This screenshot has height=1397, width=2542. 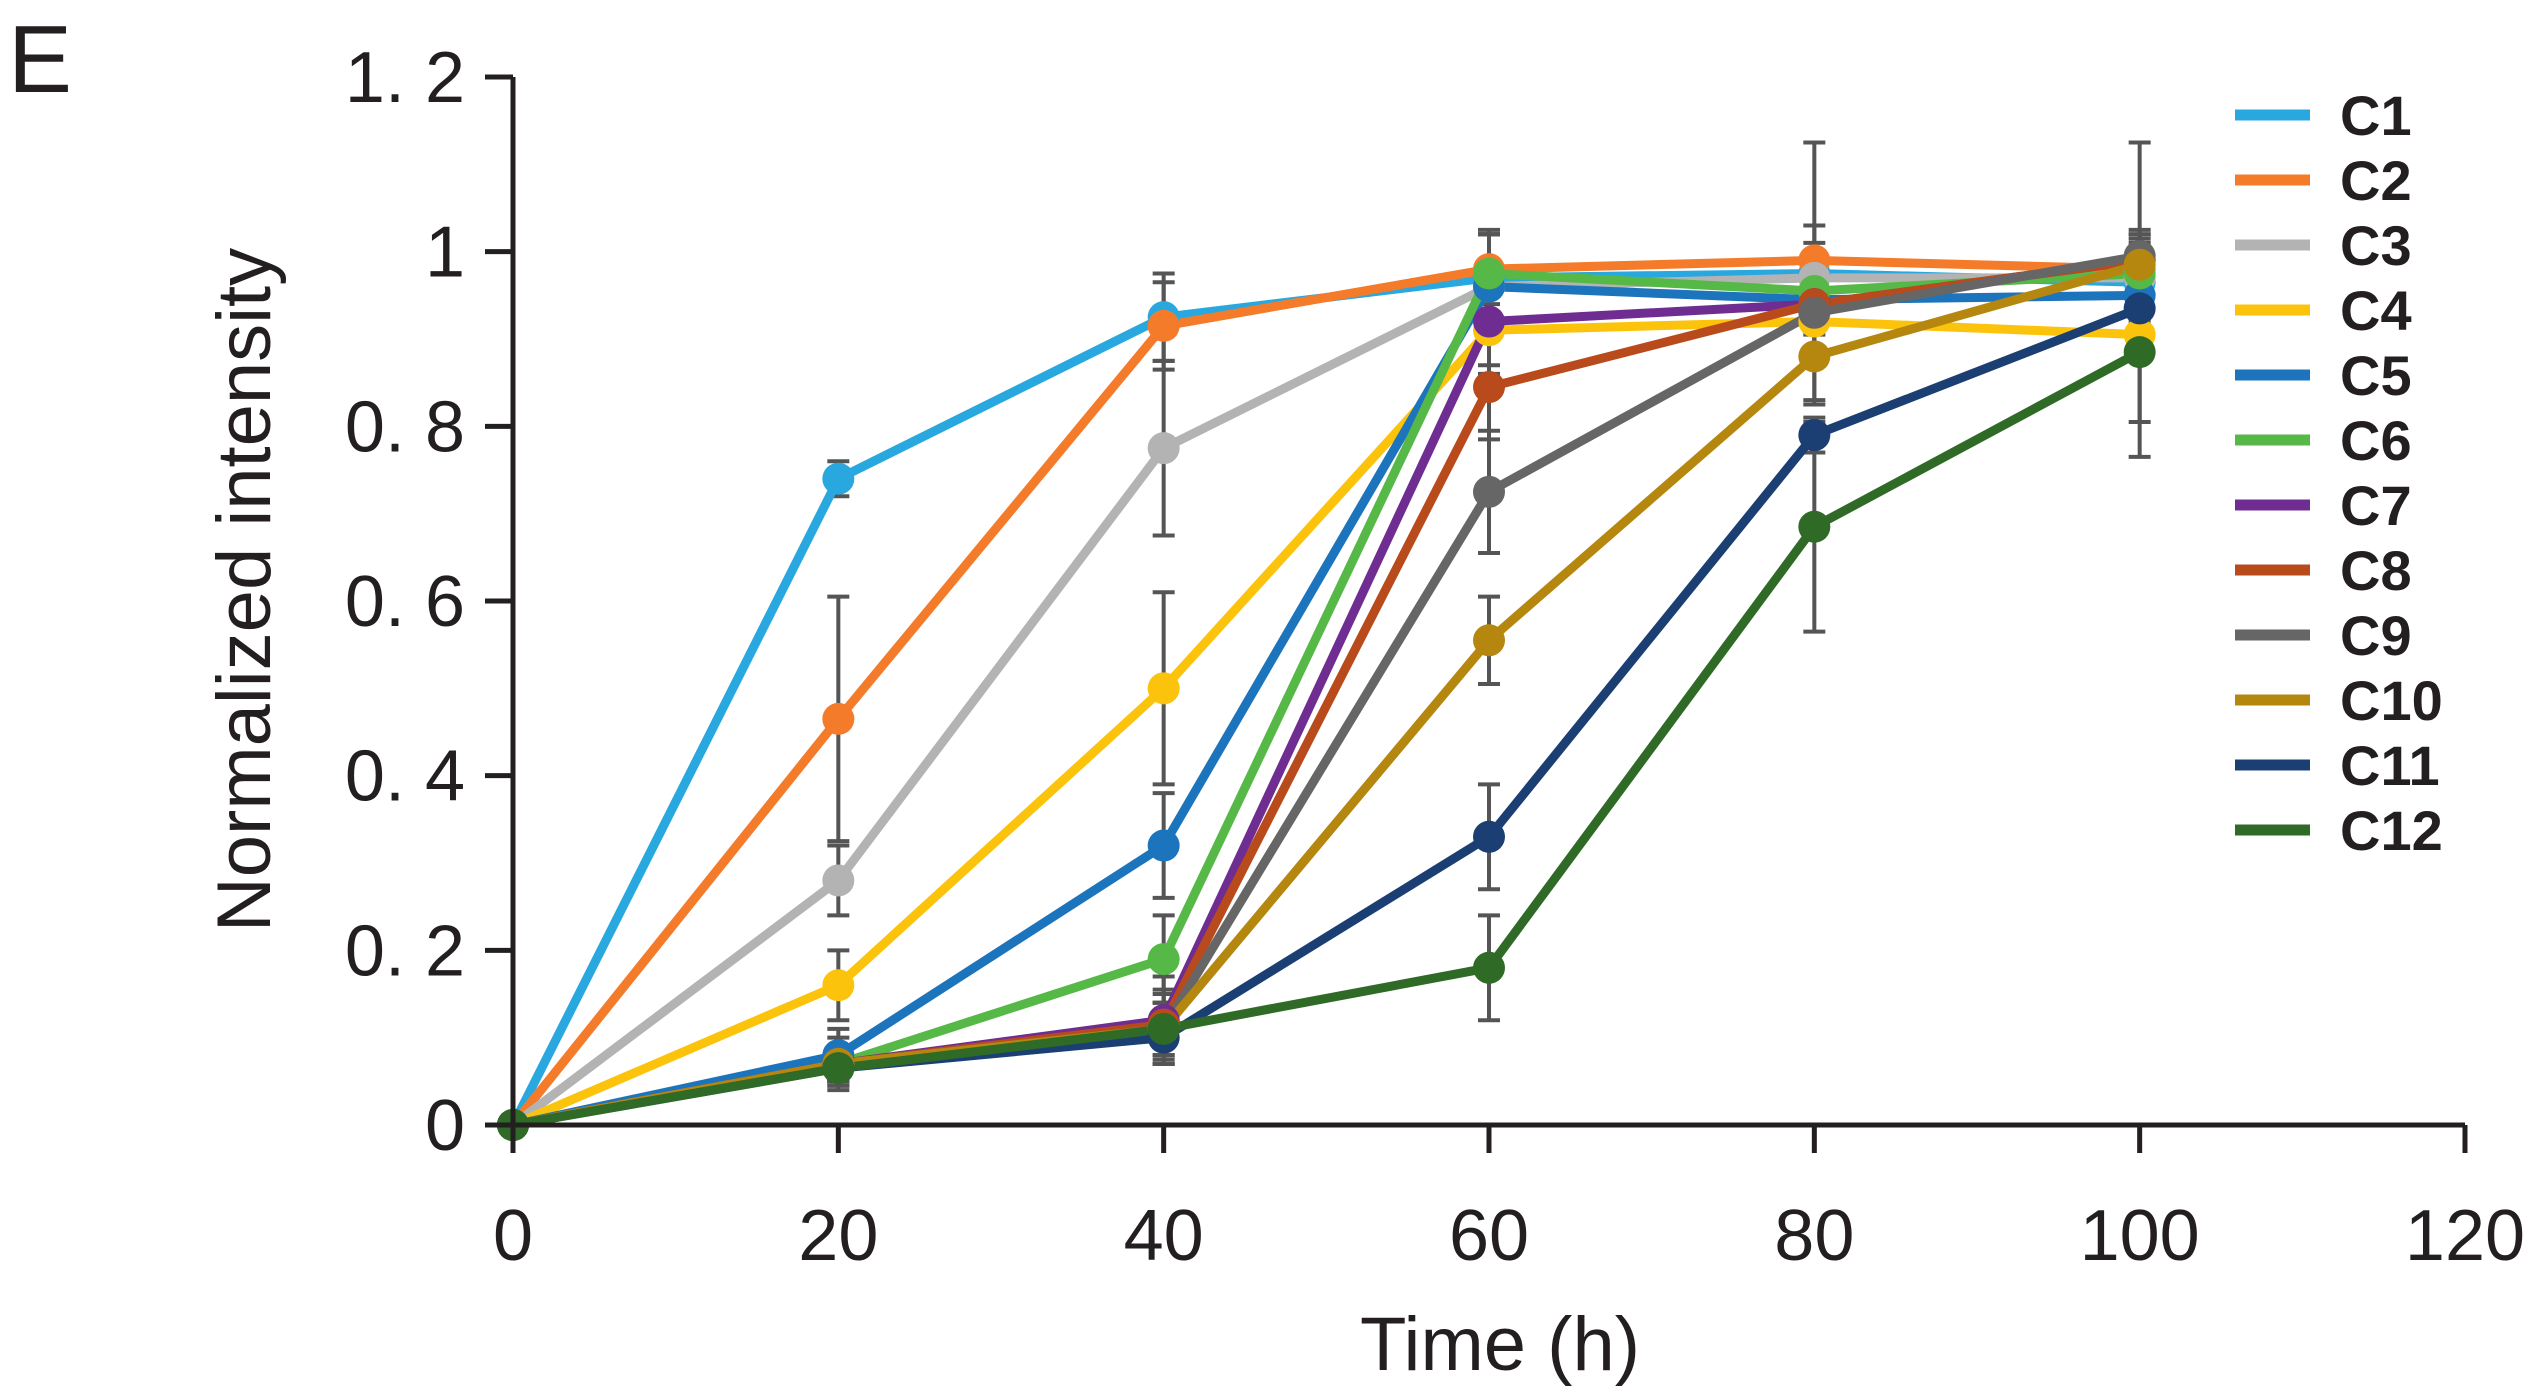 What do you see at coordinates (445, 253) in the screenshot?
I see `y-tick-label: 1` at bounding box center [445, 253].